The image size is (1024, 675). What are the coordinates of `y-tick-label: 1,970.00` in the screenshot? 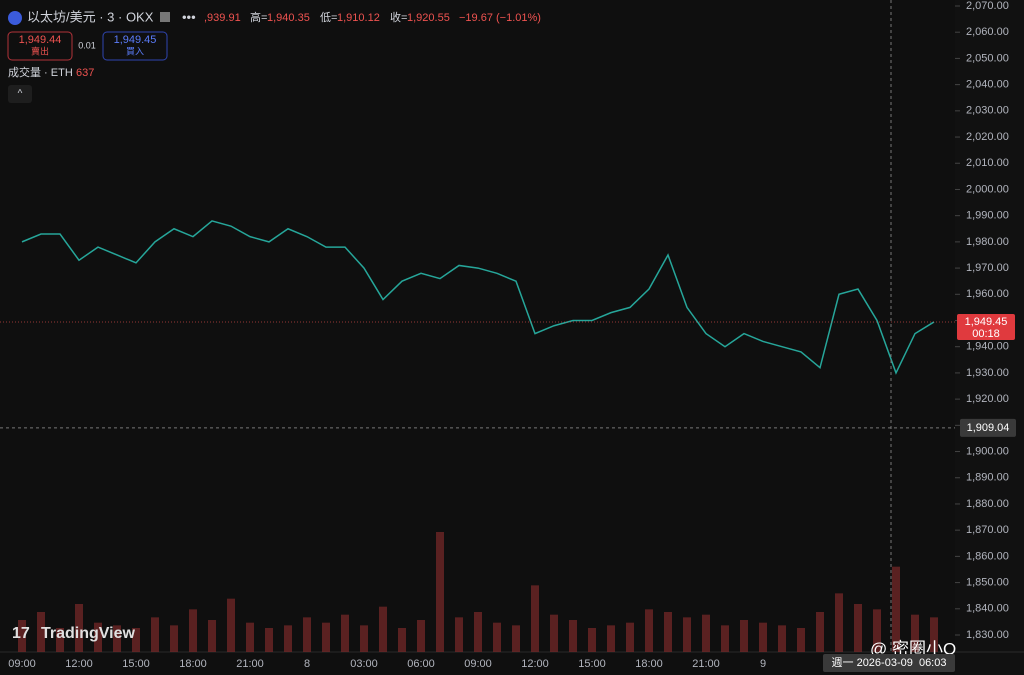 It's located at (987, 268).